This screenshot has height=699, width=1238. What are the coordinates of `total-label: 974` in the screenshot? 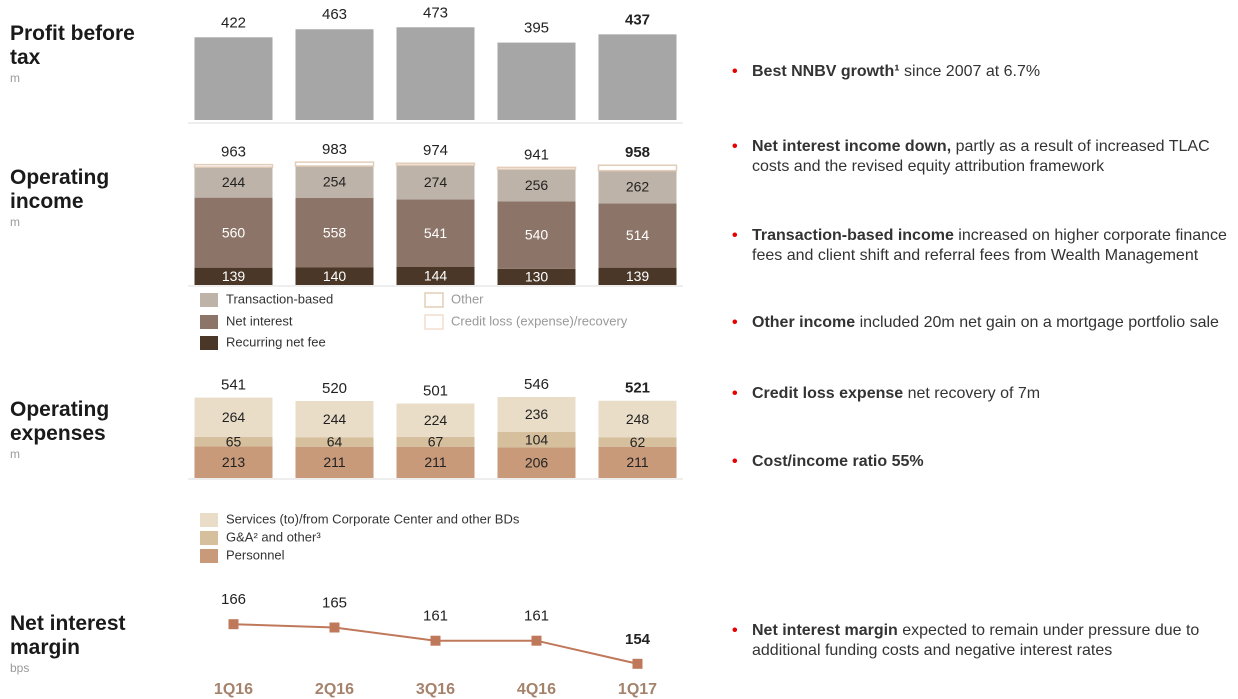 It's located at (435, 150).